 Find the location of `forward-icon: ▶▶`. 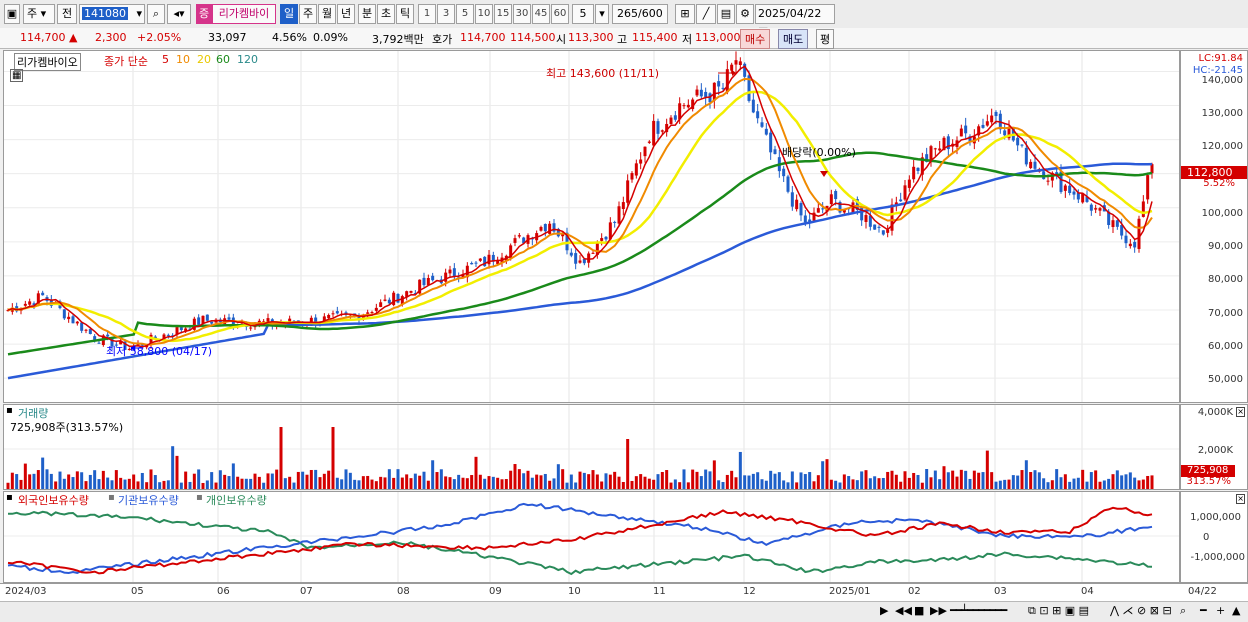

forward-icon: ▶▶ is located at coordinates (938, 610).